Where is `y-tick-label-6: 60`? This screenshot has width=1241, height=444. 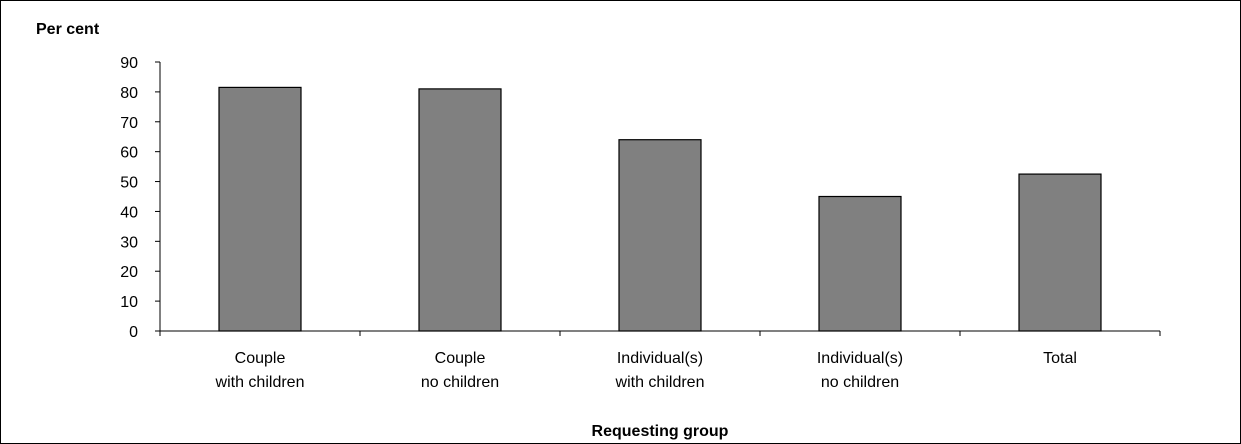
y-tick-label-6: 60 is located at coordinates (129, 153).